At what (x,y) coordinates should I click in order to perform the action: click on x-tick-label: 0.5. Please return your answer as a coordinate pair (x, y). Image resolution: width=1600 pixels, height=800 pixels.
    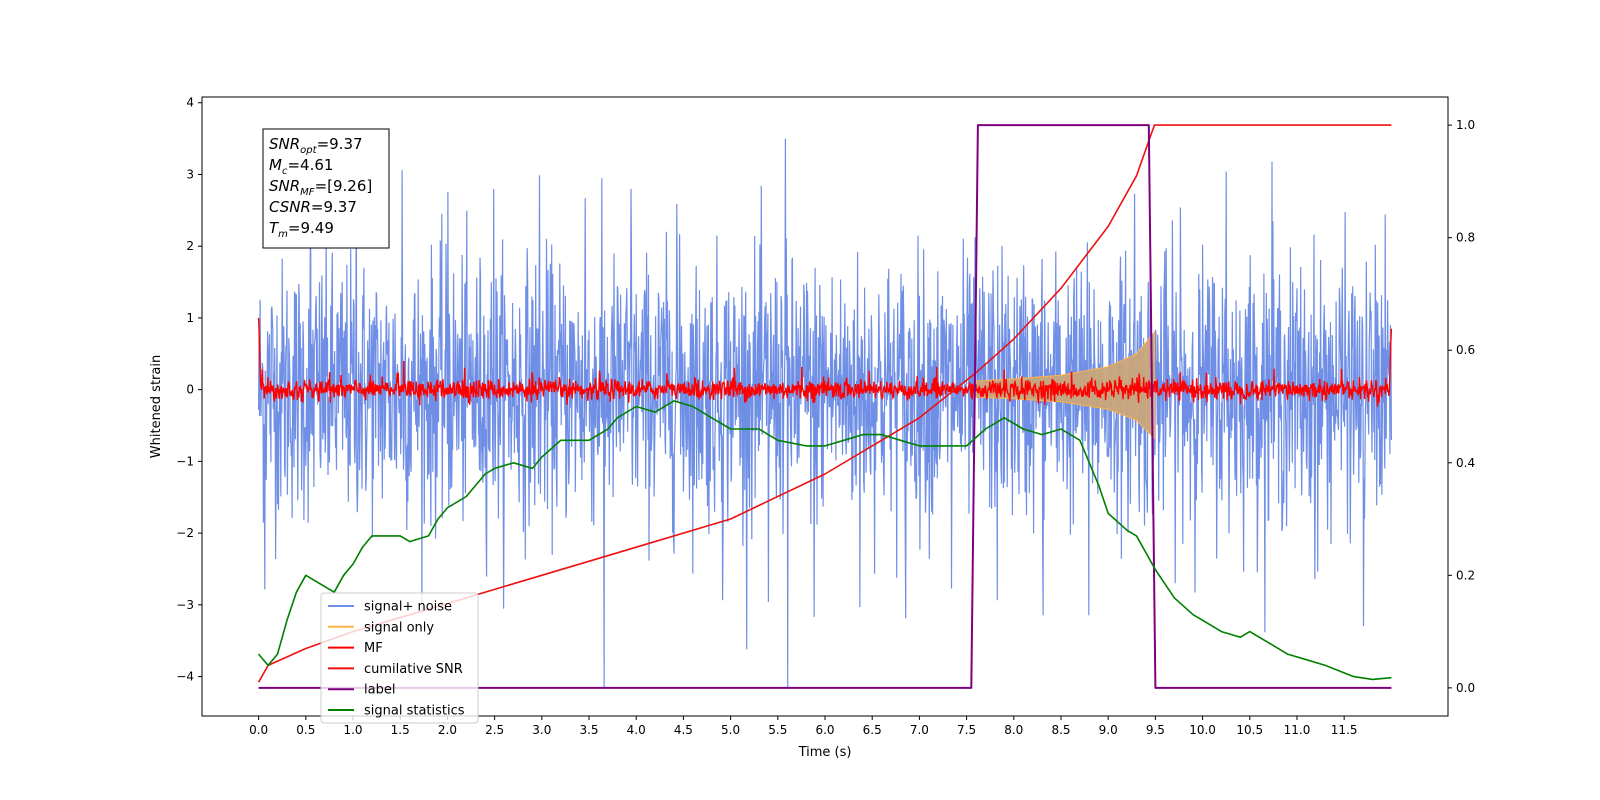
    Looking at the image, I should click on (305, 730).